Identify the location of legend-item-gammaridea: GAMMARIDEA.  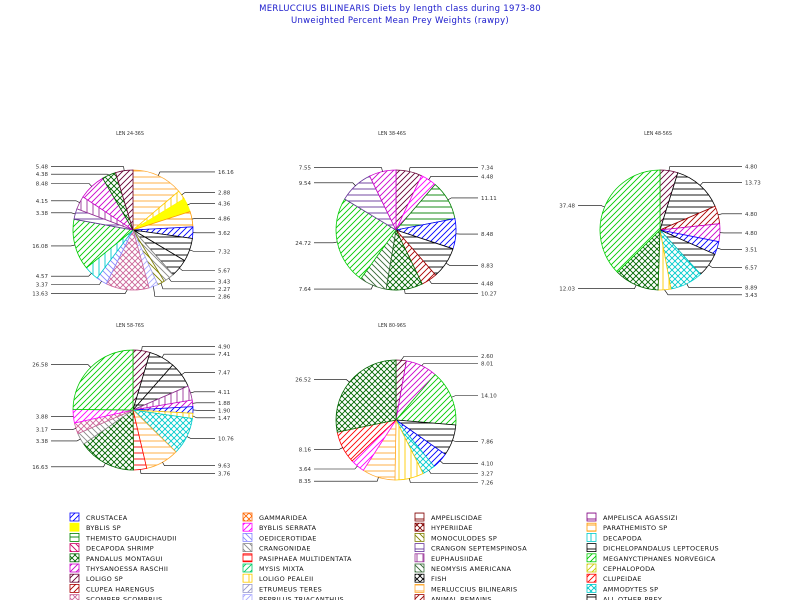
(274, 517).